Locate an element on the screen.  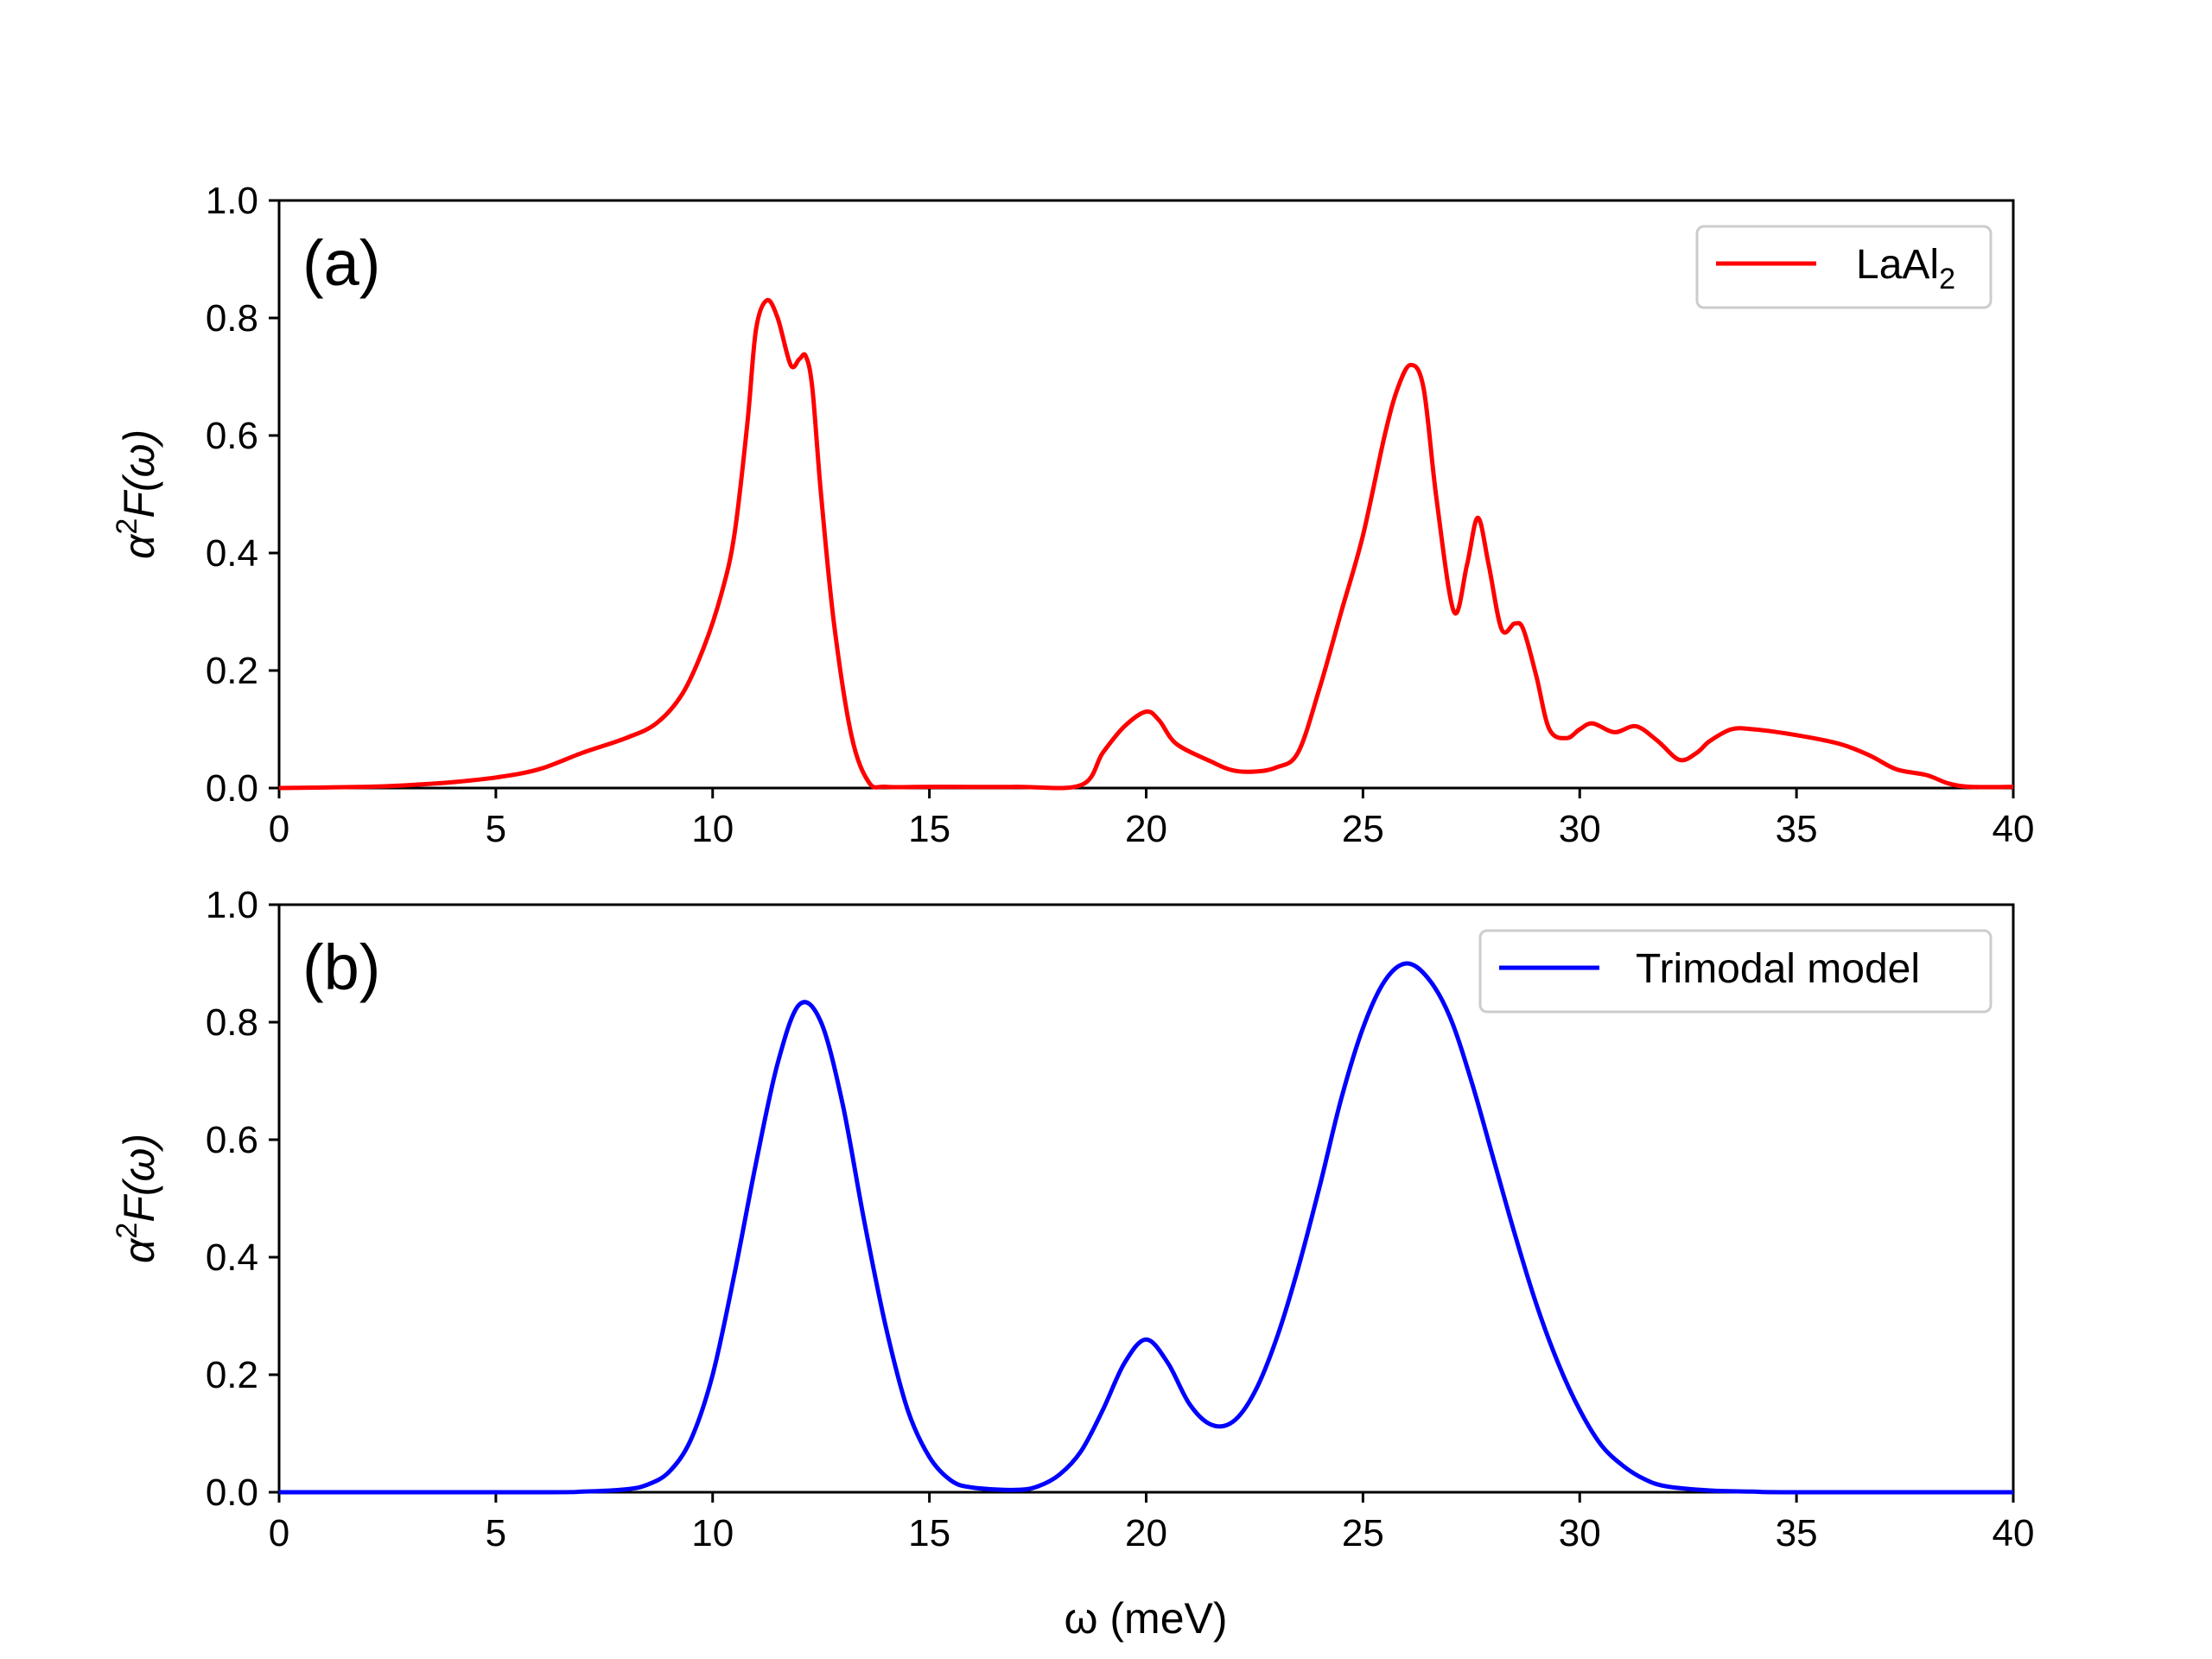
legend: LaAl2 is located at coordinates (1844, 267).